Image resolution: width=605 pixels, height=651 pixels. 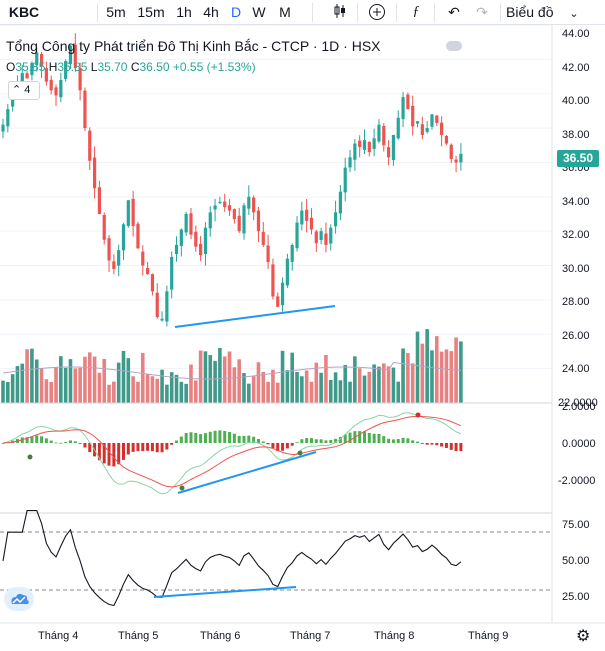 What do you see at coordinates (576, 101) in the screenshot?
I see `price-tick: 40.00` at bounding box center [576, 101].